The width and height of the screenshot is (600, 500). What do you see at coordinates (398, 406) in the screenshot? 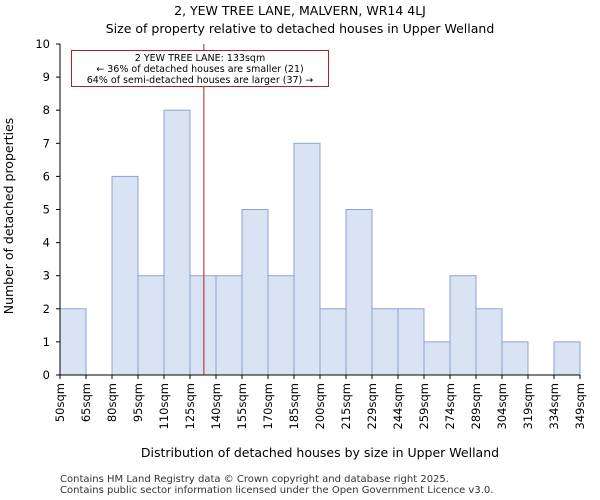
I see `x-tick-label: 244sqm` at bounding box center [398, 406].